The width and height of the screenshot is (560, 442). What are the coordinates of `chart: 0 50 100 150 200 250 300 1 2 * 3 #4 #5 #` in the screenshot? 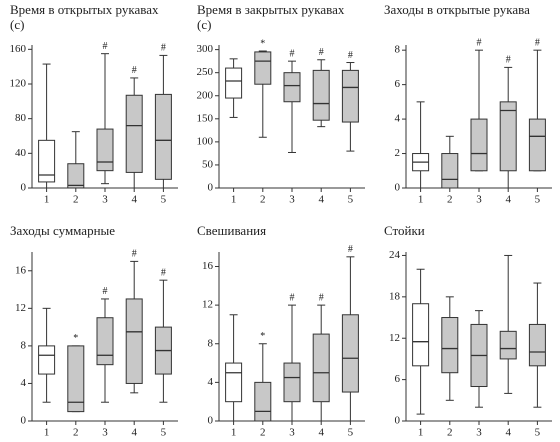 It's located at (281, 122).